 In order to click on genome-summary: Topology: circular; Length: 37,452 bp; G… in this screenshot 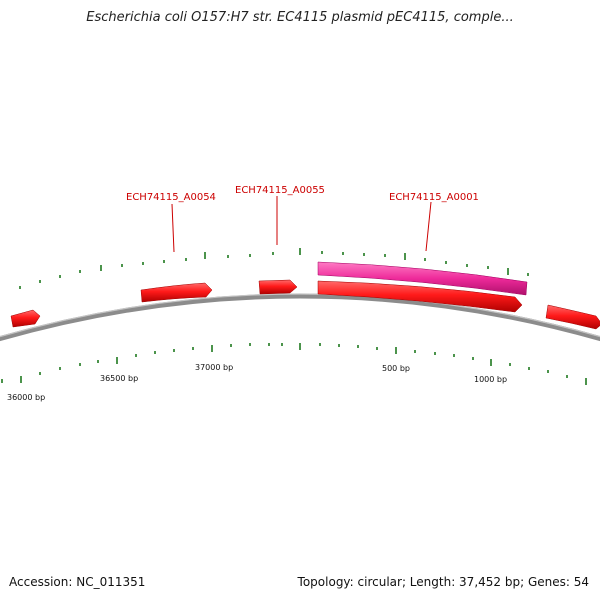, I will do `click(443, 582)`.